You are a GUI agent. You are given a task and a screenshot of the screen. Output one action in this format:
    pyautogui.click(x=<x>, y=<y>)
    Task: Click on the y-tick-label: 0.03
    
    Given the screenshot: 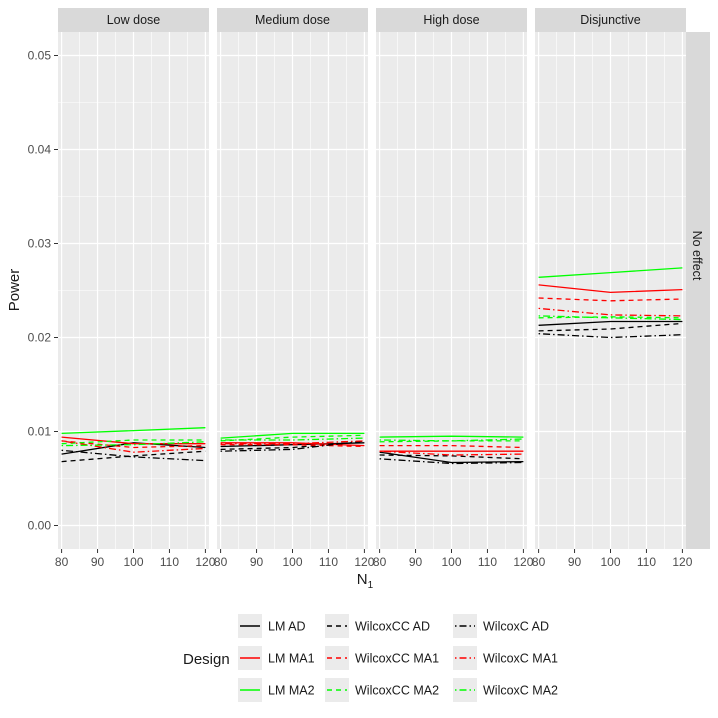 What is the action you would take?
    pyautogui.click(x=40, y=244)
    